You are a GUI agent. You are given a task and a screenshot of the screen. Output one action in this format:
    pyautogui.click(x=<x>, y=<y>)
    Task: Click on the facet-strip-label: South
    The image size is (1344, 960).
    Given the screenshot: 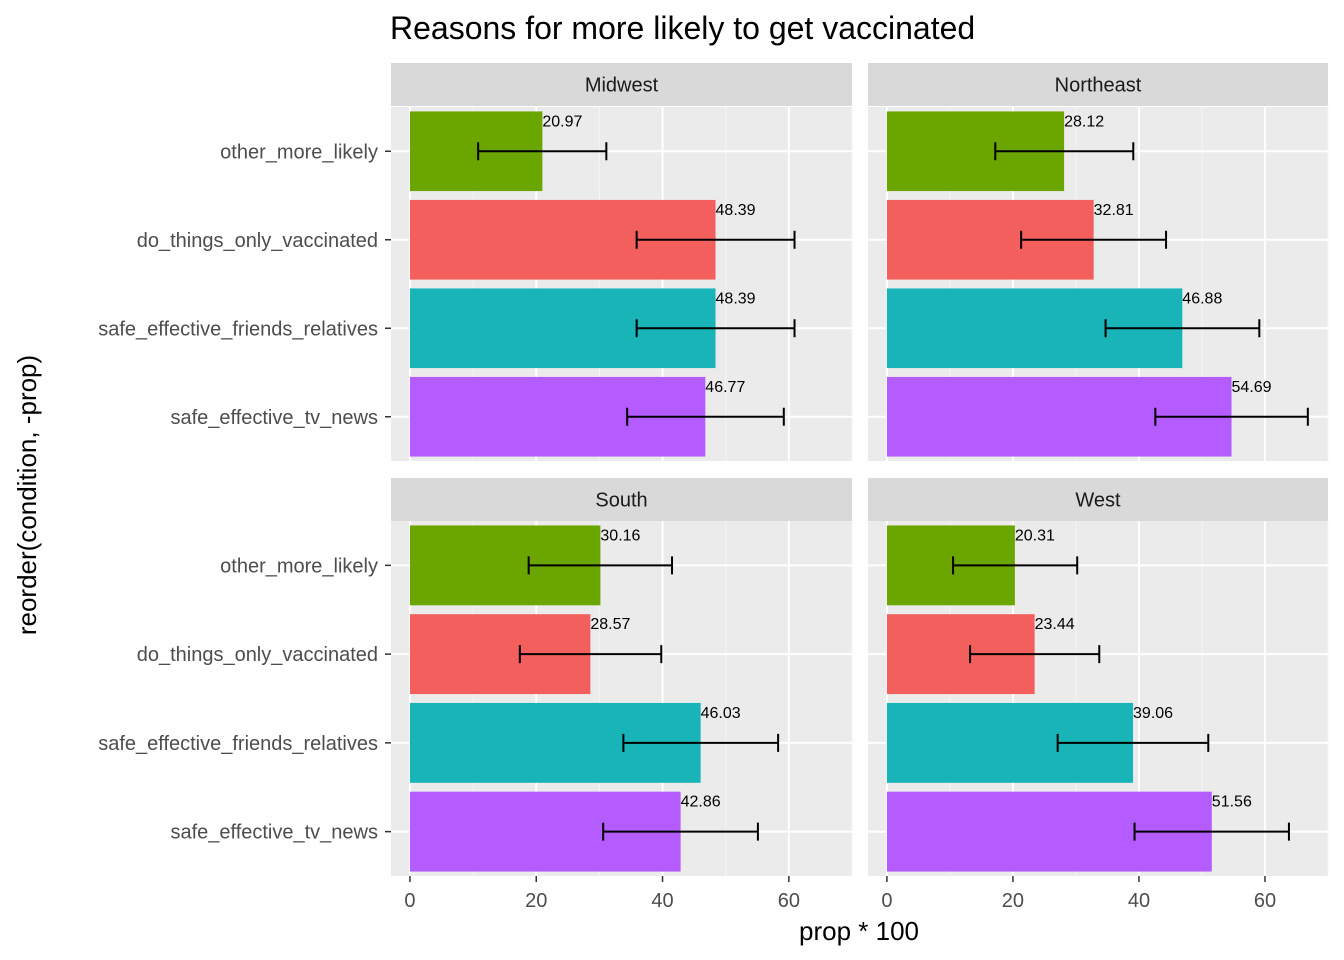 What is the action you would take?
    pyautogui.click(x=621, y=501)
    